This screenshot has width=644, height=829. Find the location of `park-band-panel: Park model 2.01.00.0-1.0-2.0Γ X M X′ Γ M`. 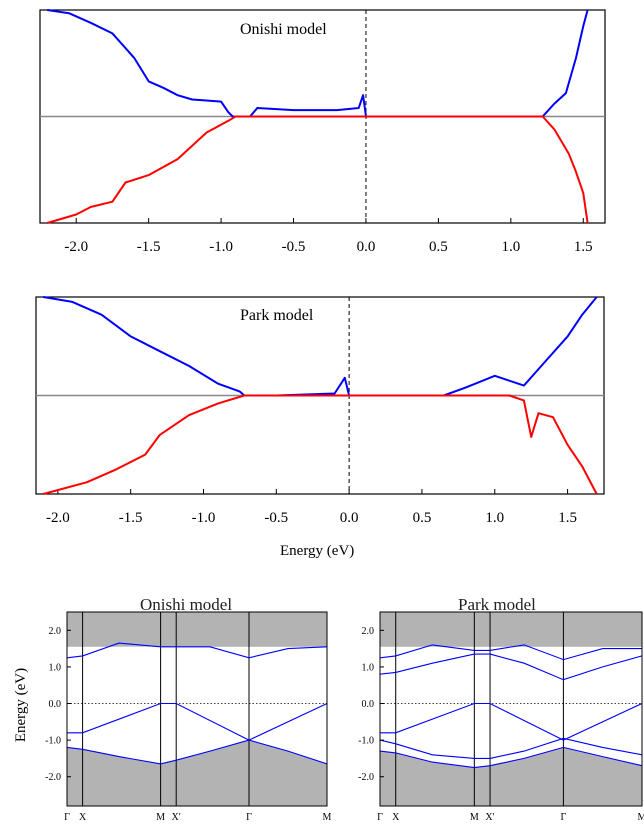

park-band-panel: Park model 2.01.00.0-1.0-2.0Γ X M X′ Γ M is located at coordinates (501, 709).